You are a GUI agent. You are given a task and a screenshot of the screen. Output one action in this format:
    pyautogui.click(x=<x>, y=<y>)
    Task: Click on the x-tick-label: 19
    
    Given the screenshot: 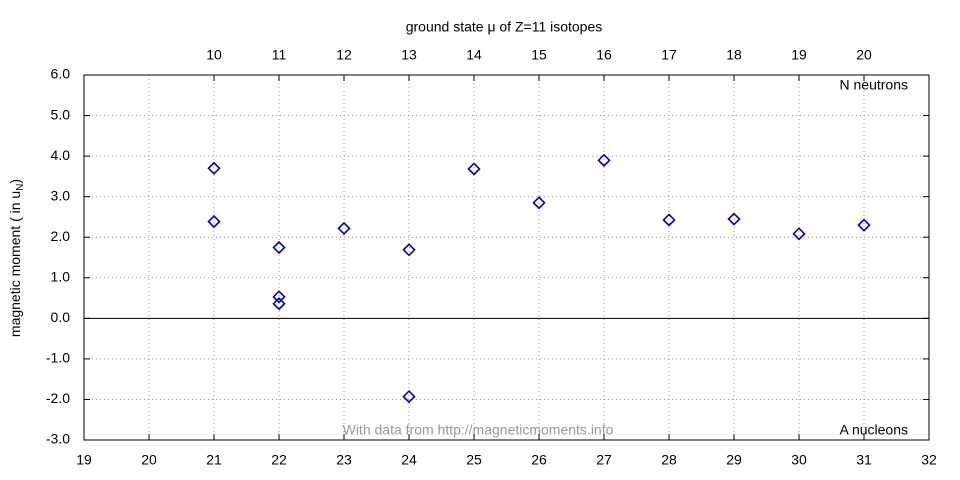 What is the action you would take?
    pyautogui.click(x=84, y=460)
    